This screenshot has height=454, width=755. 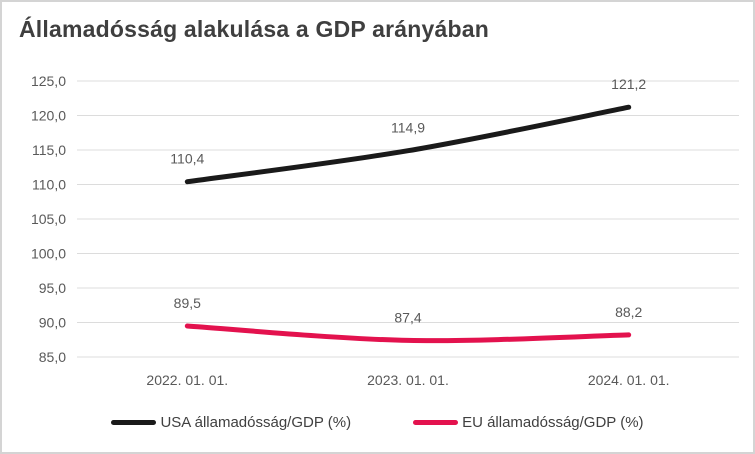 I want to click on y-axis-tick-label: 105,0, so click(x=48, y=219).